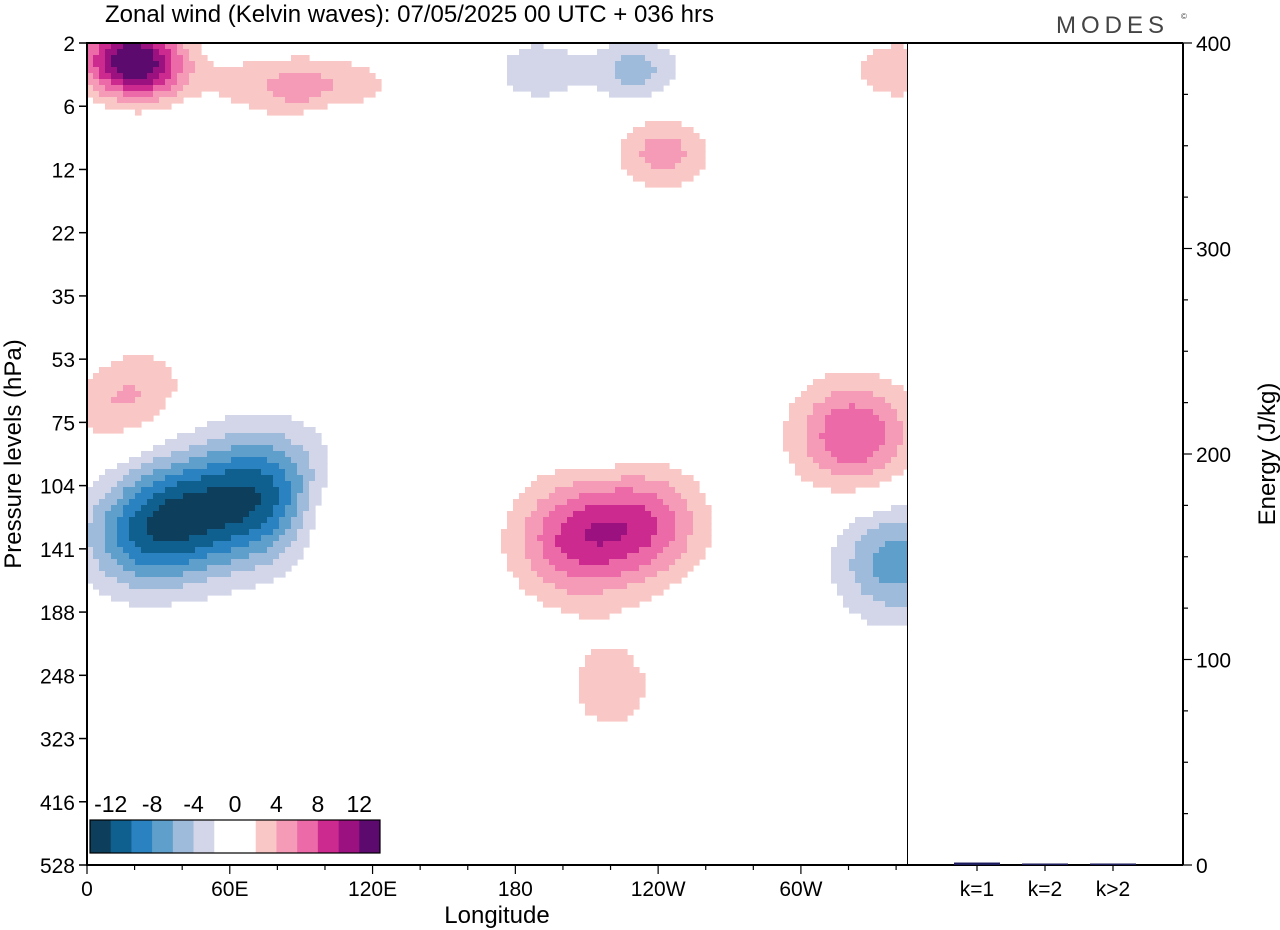 This screenshot has width=1280, height=930. Describe the element at coordinates (658, 889) in the screenshot. I see `longitude-tick-label: 120W` at that location.